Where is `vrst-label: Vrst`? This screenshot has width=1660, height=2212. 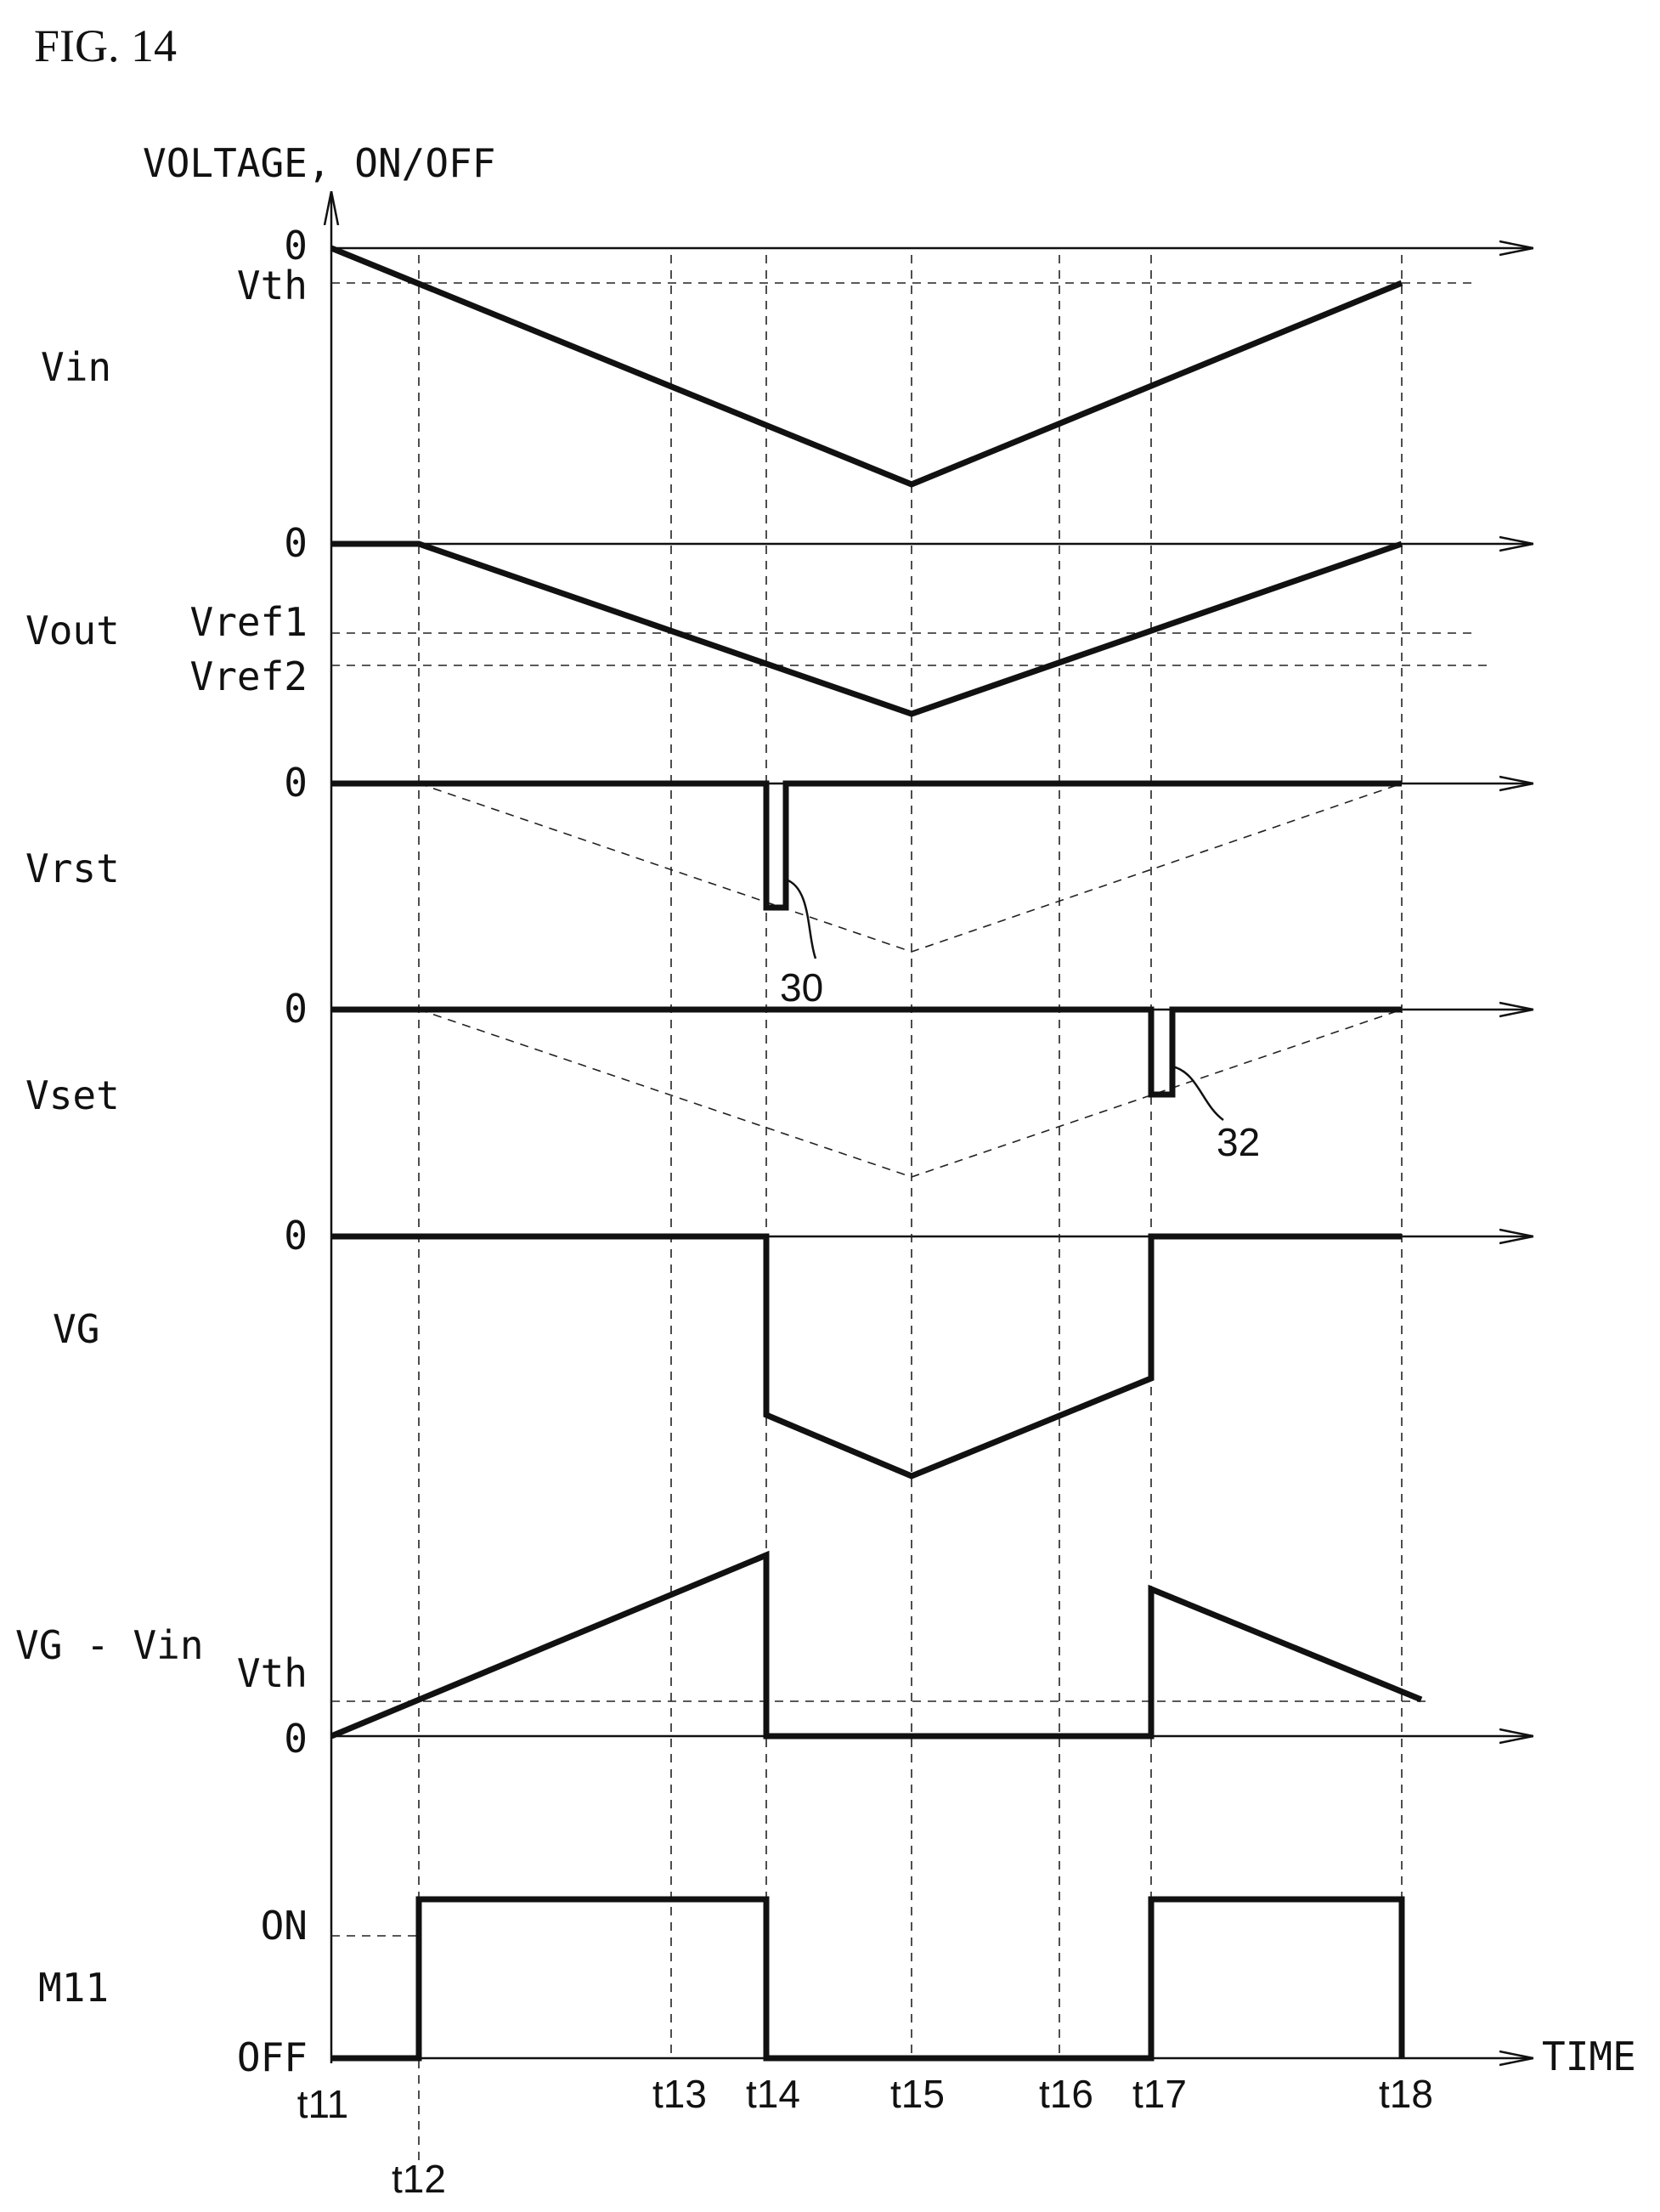
vrst-label: Vrst is located at coordinates (72, 868).